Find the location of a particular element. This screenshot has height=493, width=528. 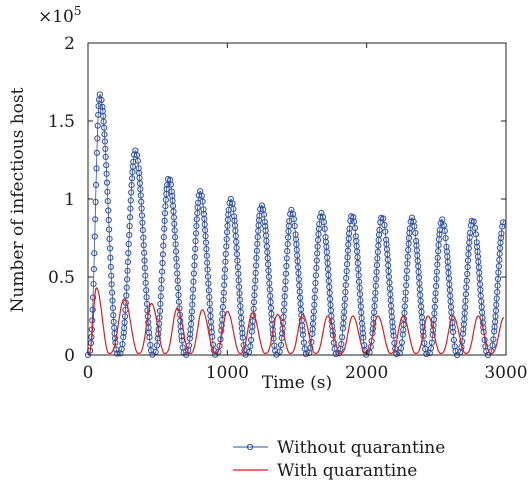

series-with-quarantine is located at coordinates (296, 321).